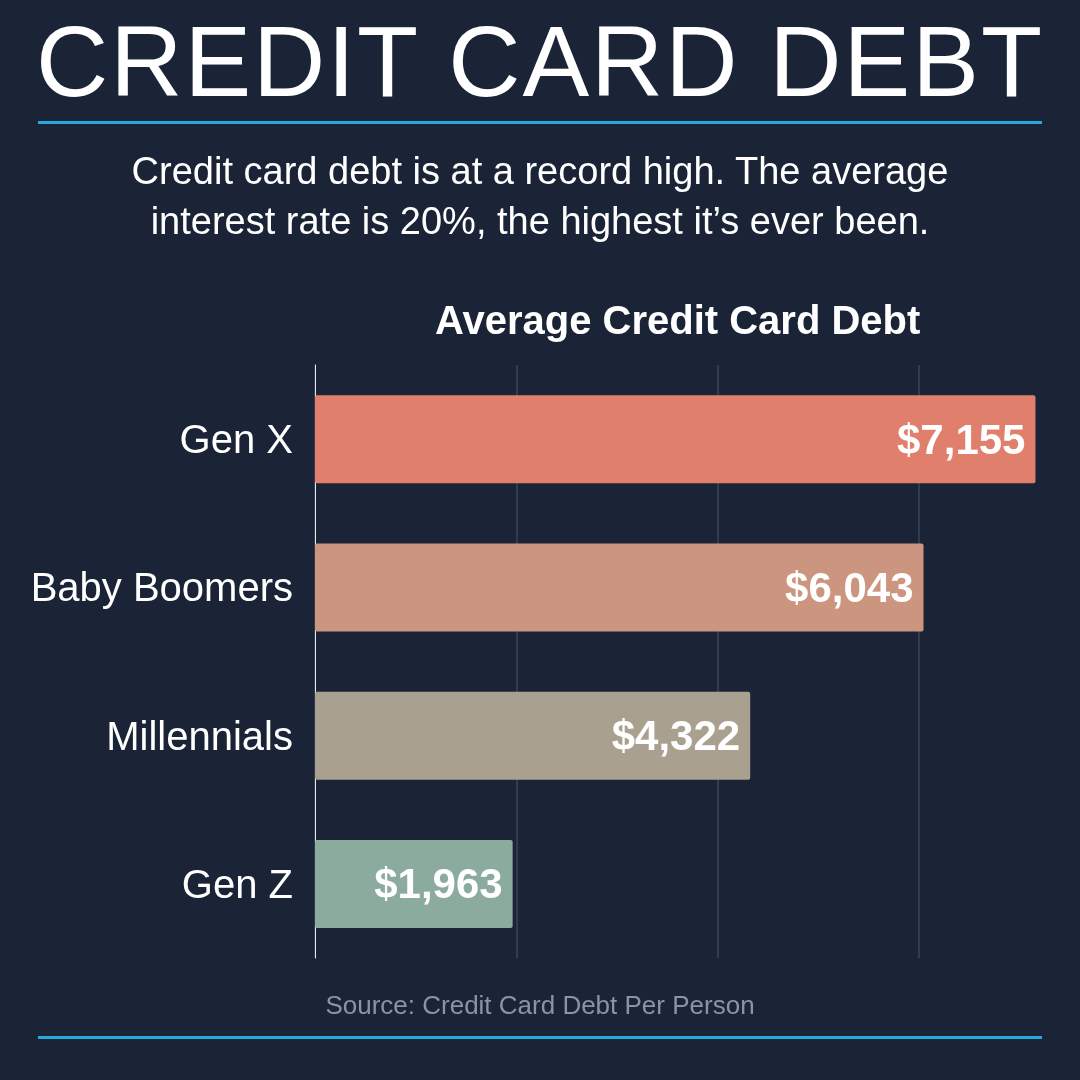 Image resolution: width=1080 pixels, height=1080 pixels. I want to click on data-label: $7,155, so click(961, 439).